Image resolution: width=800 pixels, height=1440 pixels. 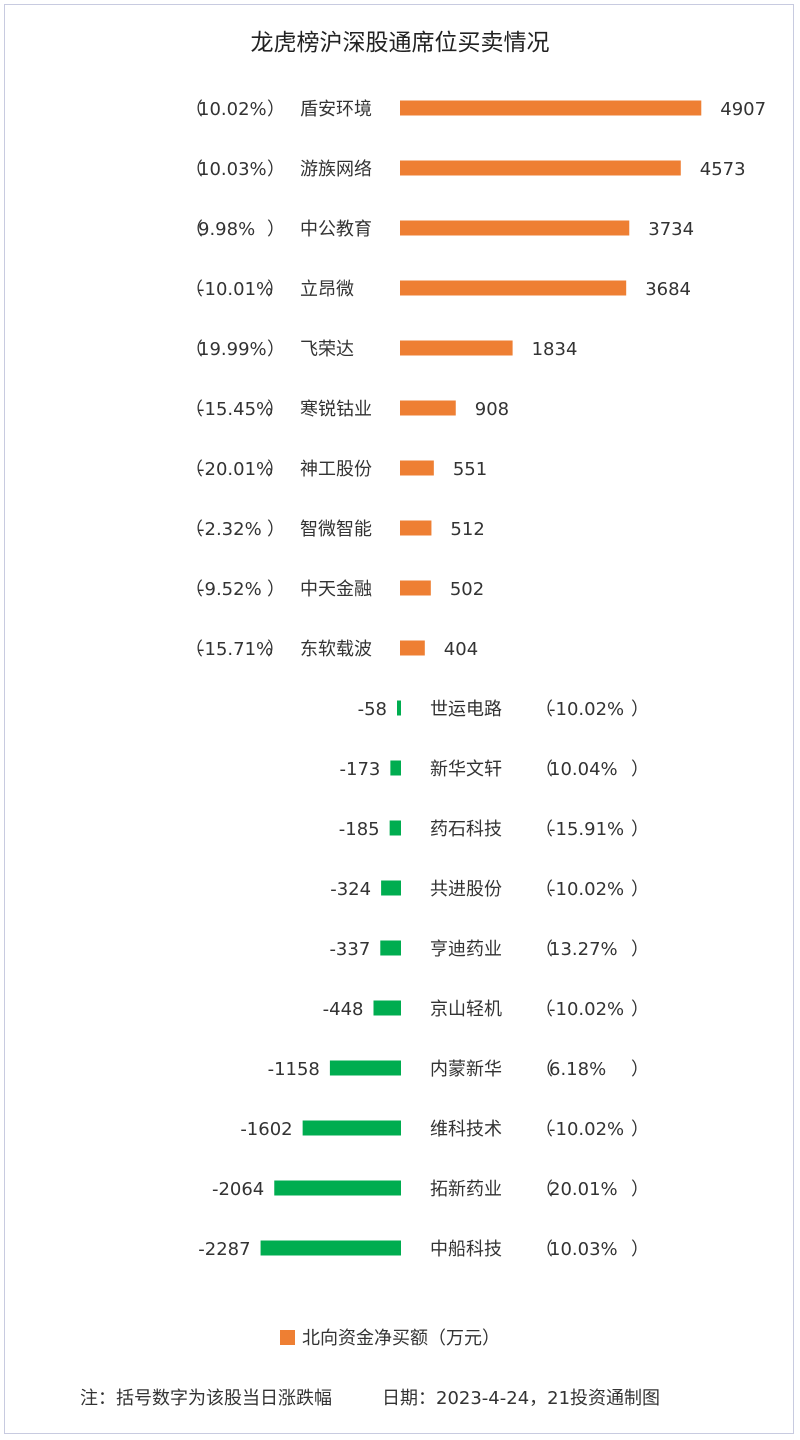 I want to click on stock-name: 智微智能, so click(x=336, y=529).